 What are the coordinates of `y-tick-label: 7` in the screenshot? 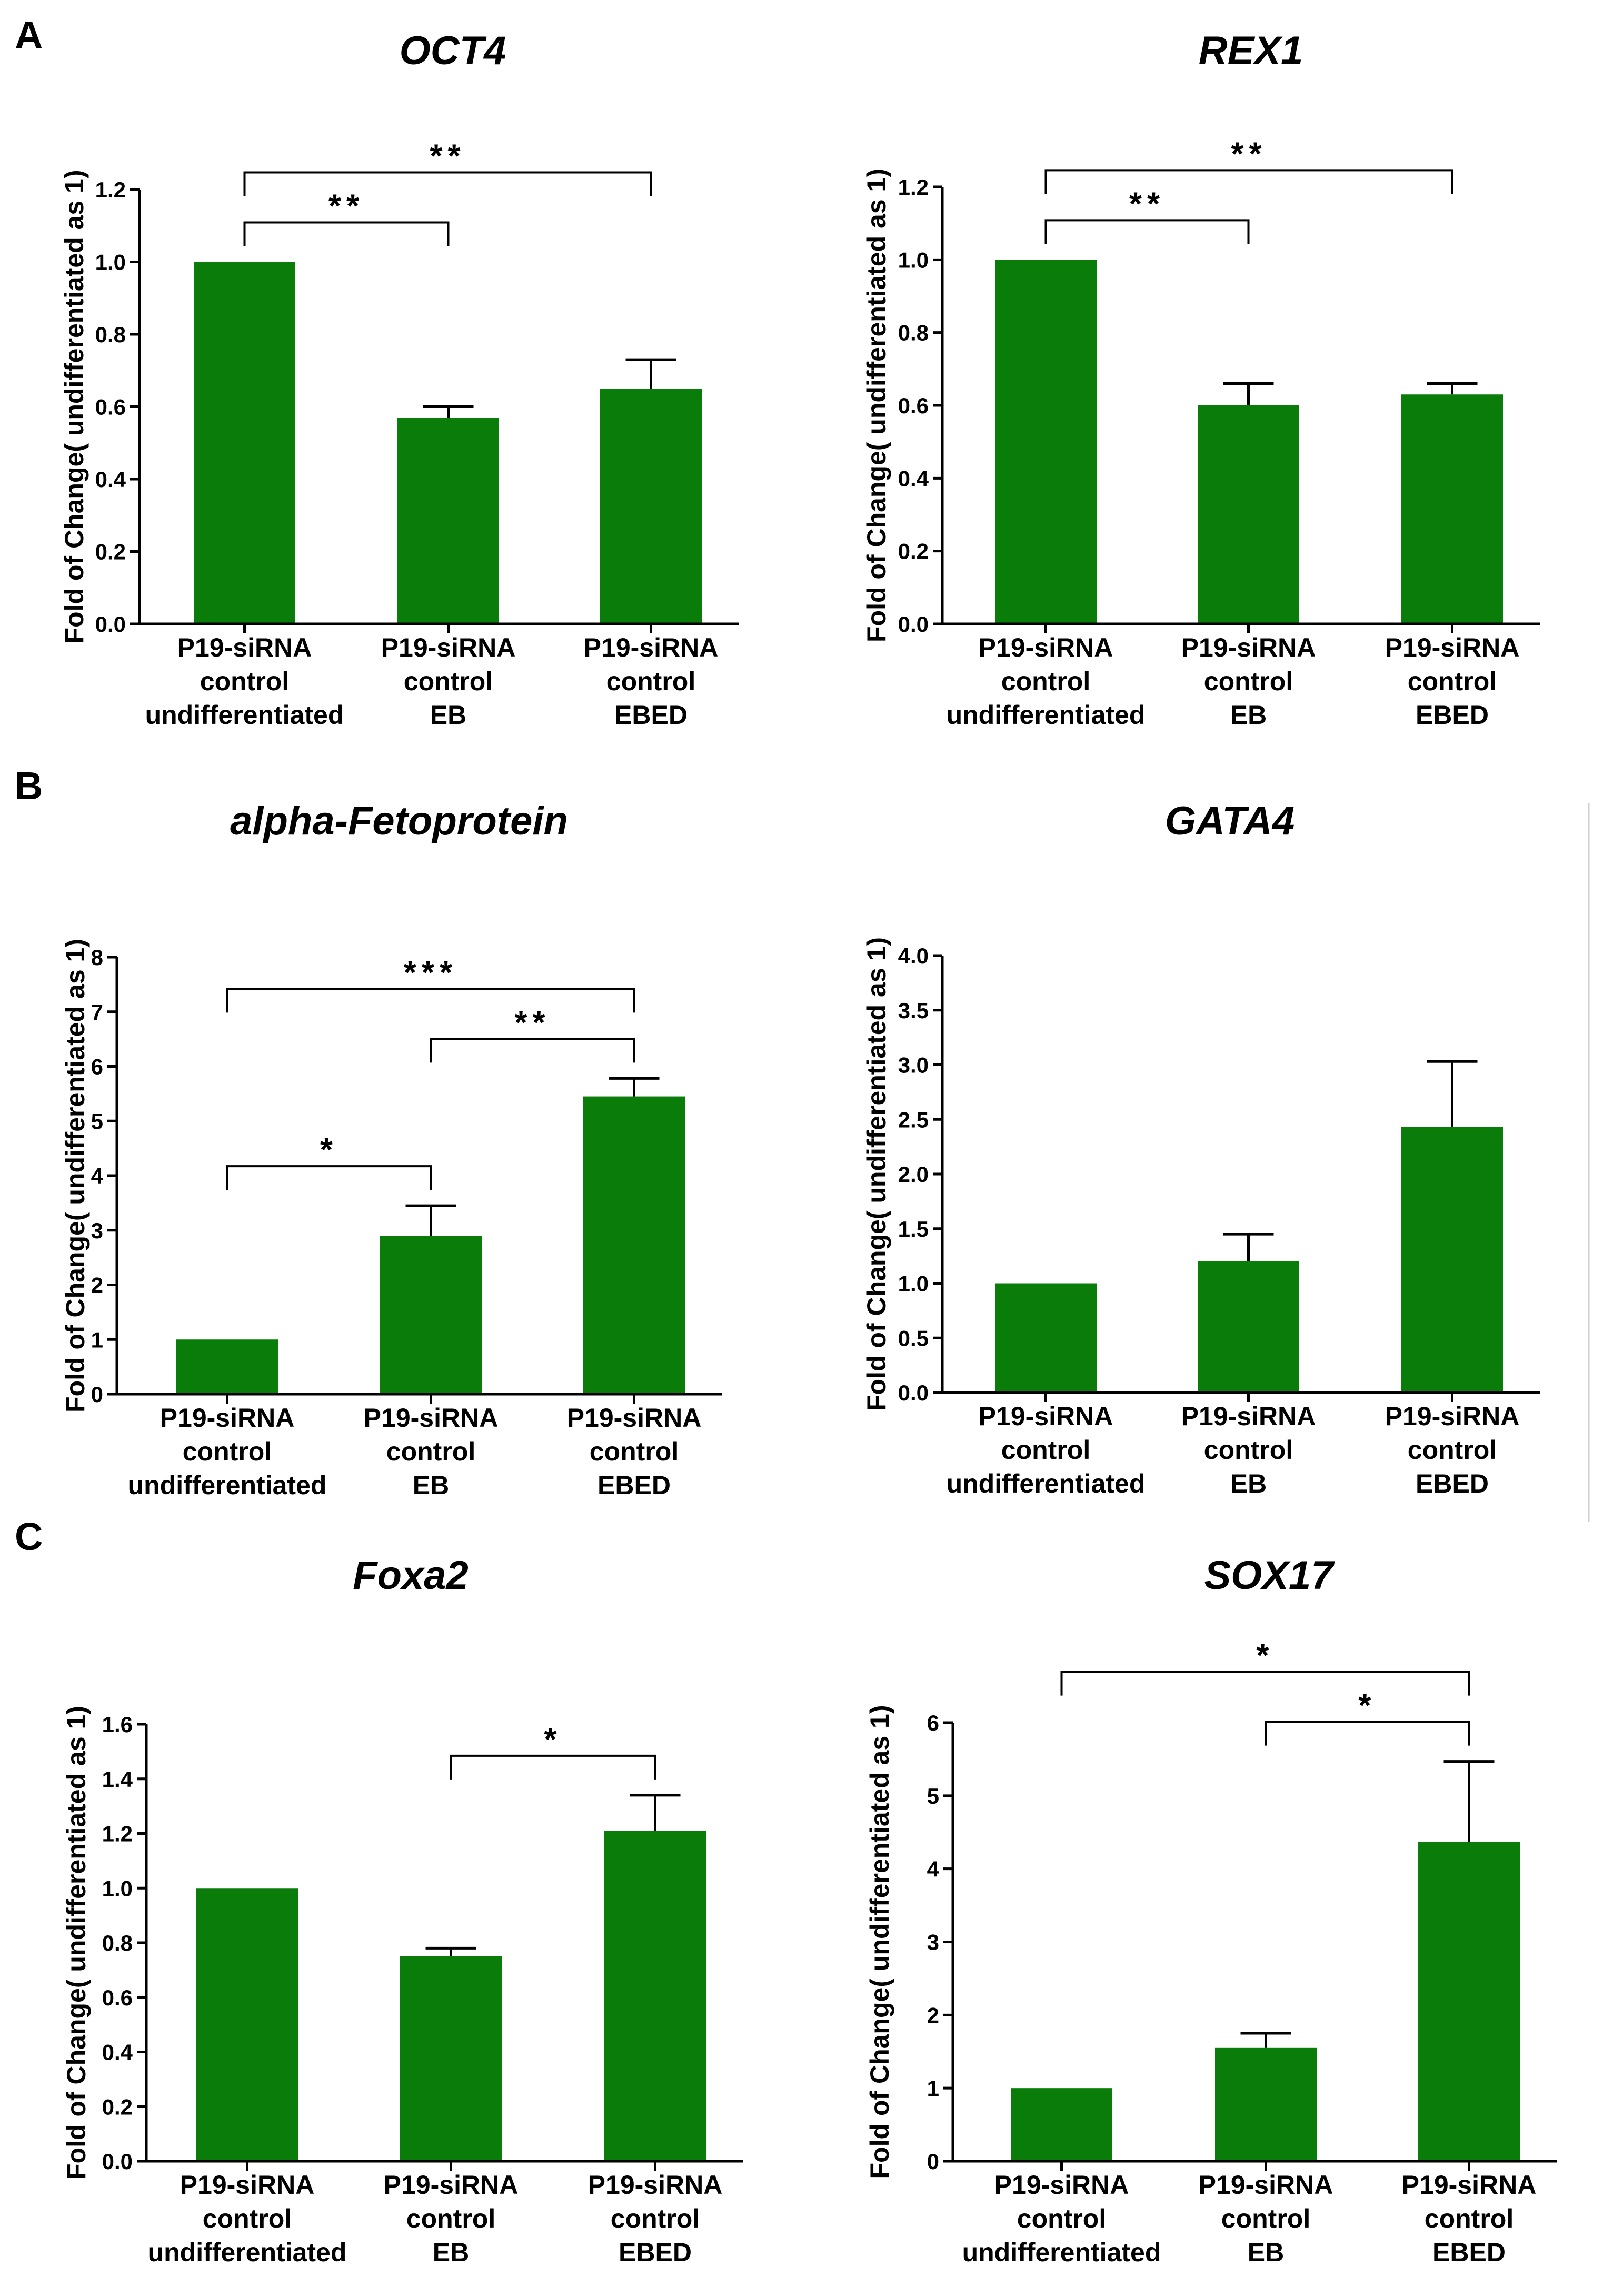 It's located at (97, 1012).